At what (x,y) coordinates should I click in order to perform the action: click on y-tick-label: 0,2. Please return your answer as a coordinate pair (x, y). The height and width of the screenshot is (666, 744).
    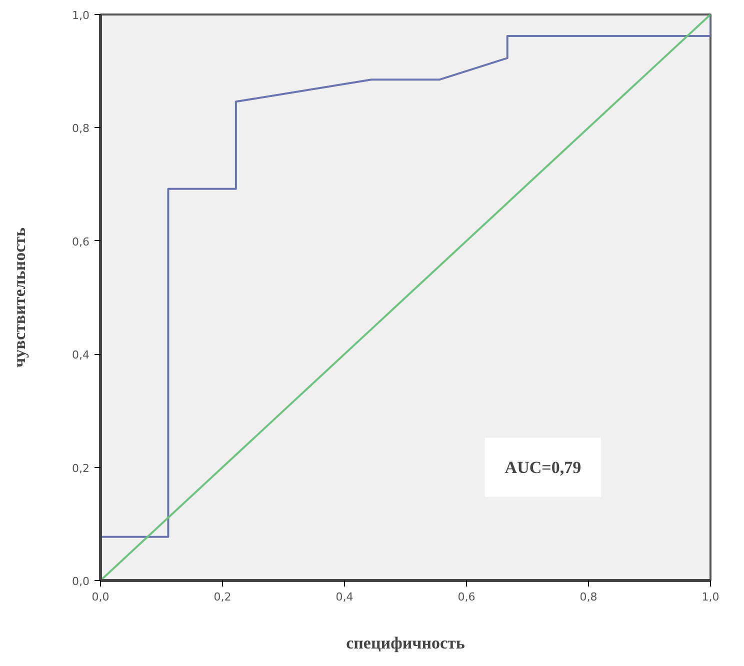
    Looking at the image, I should click on (81, 468).